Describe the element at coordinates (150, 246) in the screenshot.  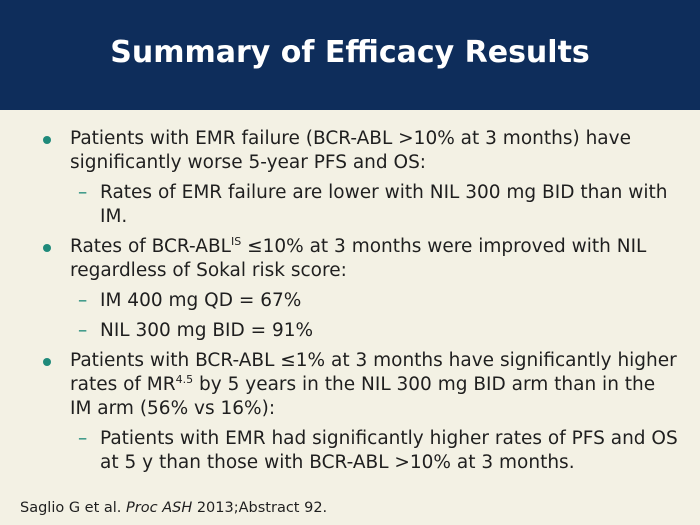
I see `bullet-text-pre: Rates of BCR-ABL` at that location.